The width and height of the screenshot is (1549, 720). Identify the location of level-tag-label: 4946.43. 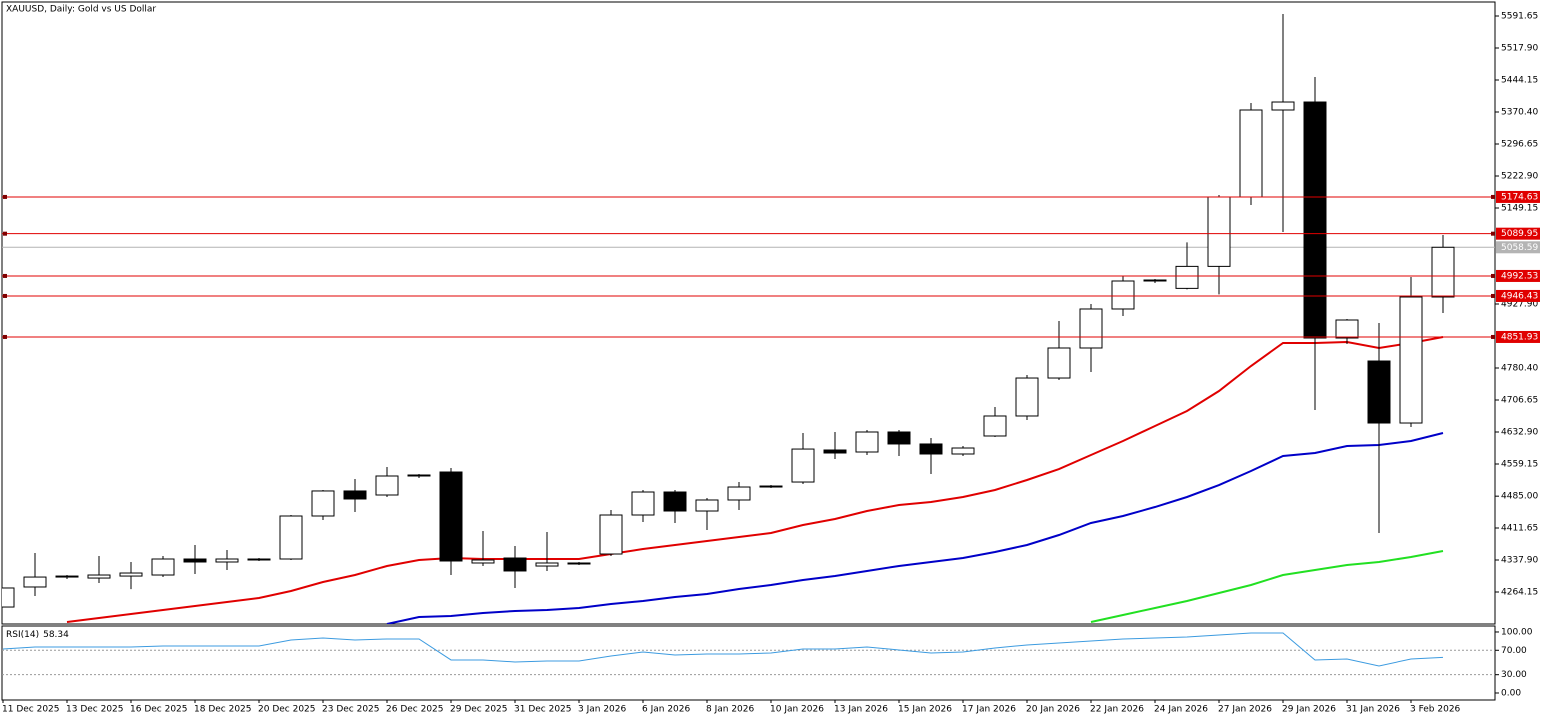
(1519, 296).